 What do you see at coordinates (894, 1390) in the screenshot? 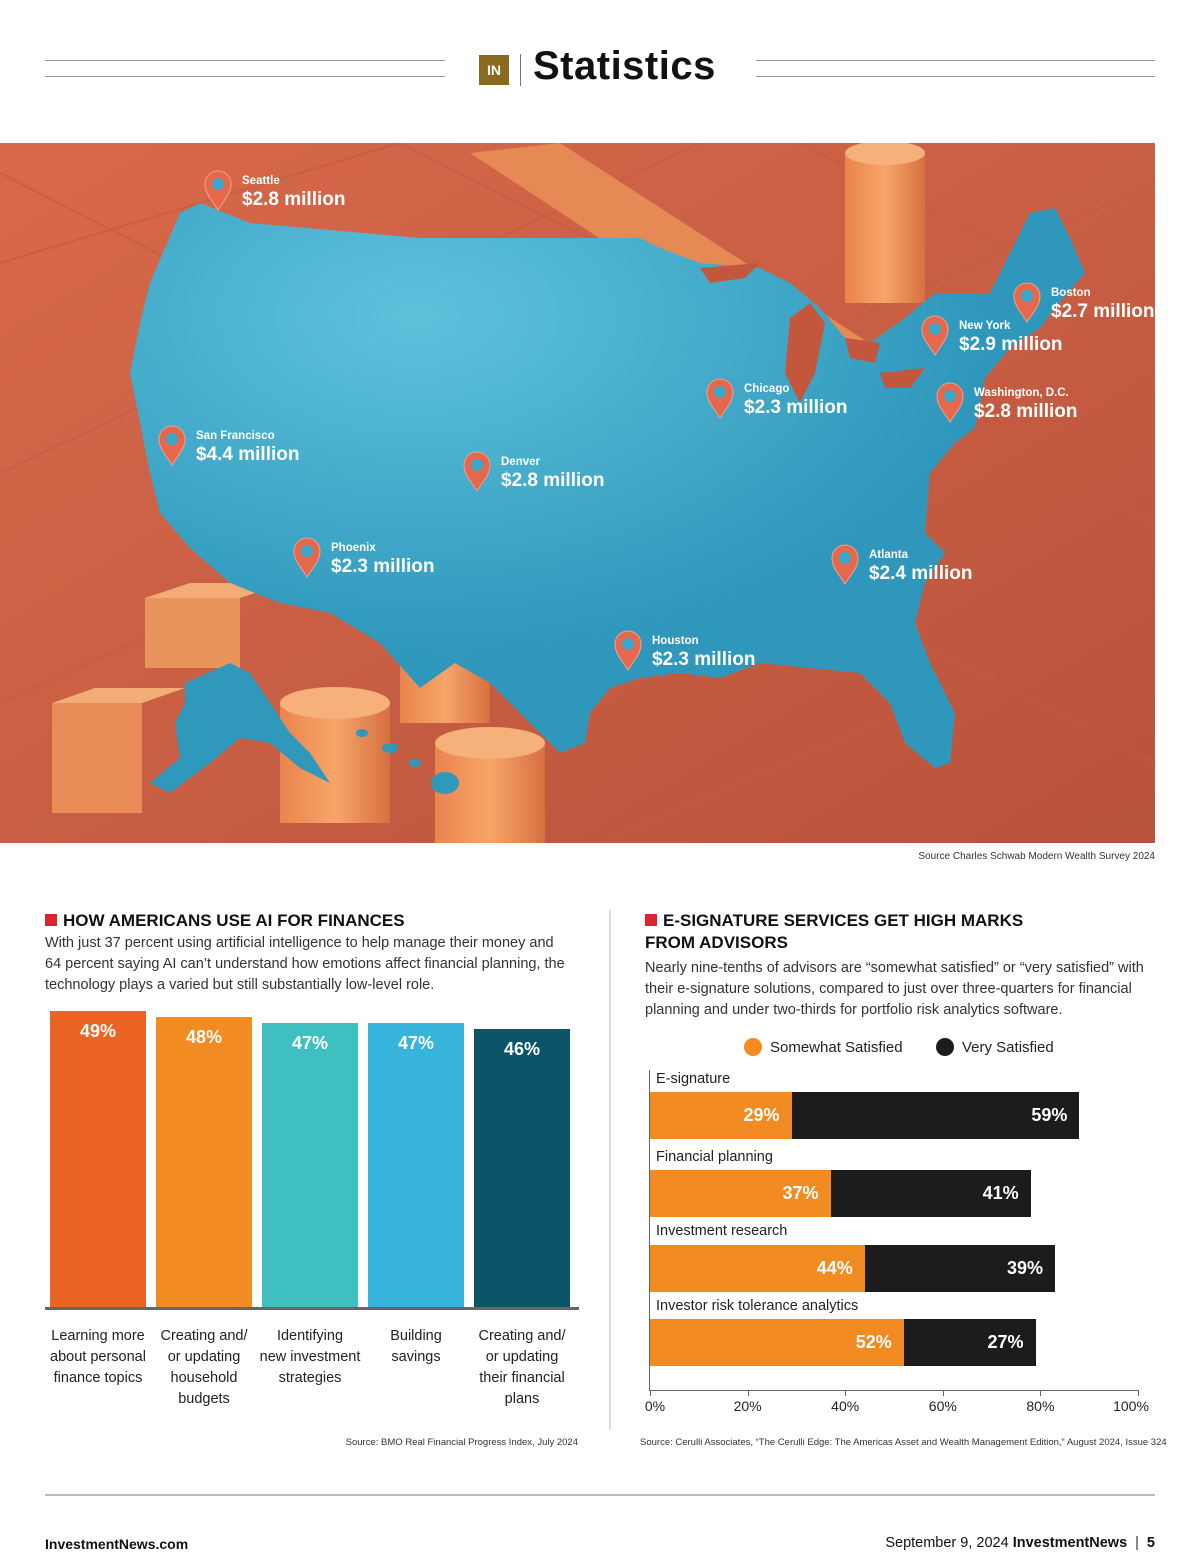
I see `esig-axis-x` at bounding box center [894, 1390].